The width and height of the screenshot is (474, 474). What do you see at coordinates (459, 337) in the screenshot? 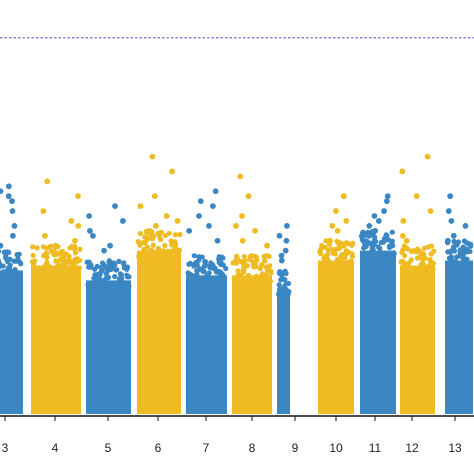
I see `chromosome-13-bulk` at bounding box center [459, 337].